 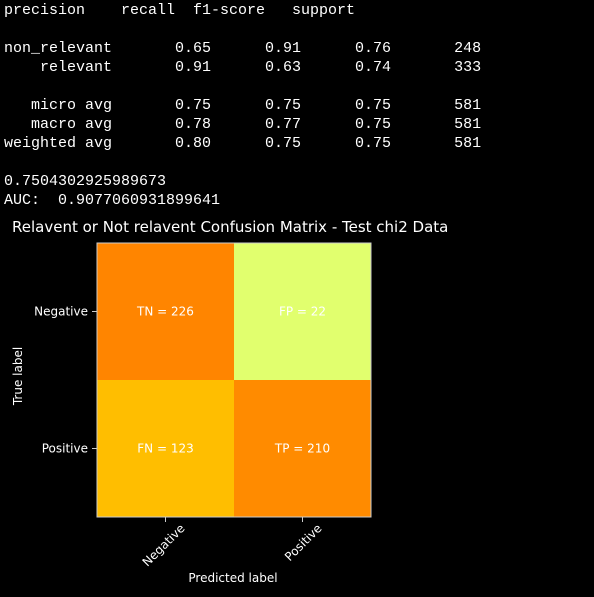 What do you see at coordinates (85, 181) in the screenshot?
I see `report-line: 0.7504302925989673` at bounding box center [85, 181].